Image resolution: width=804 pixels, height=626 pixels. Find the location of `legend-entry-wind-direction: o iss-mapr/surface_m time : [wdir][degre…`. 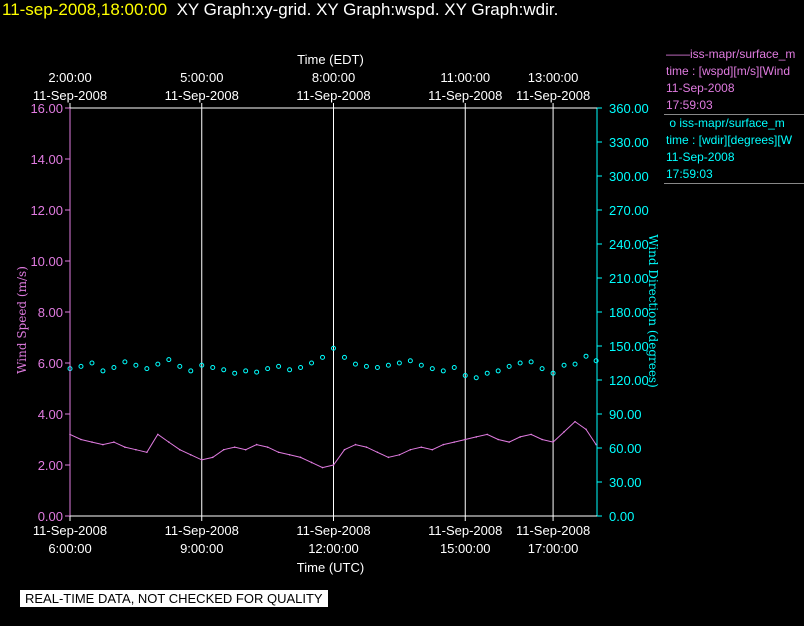

legend-entry-wind-direction: o iss-mapr/surface_m time : [wdir][degre… is located at coordinates (734, 149).